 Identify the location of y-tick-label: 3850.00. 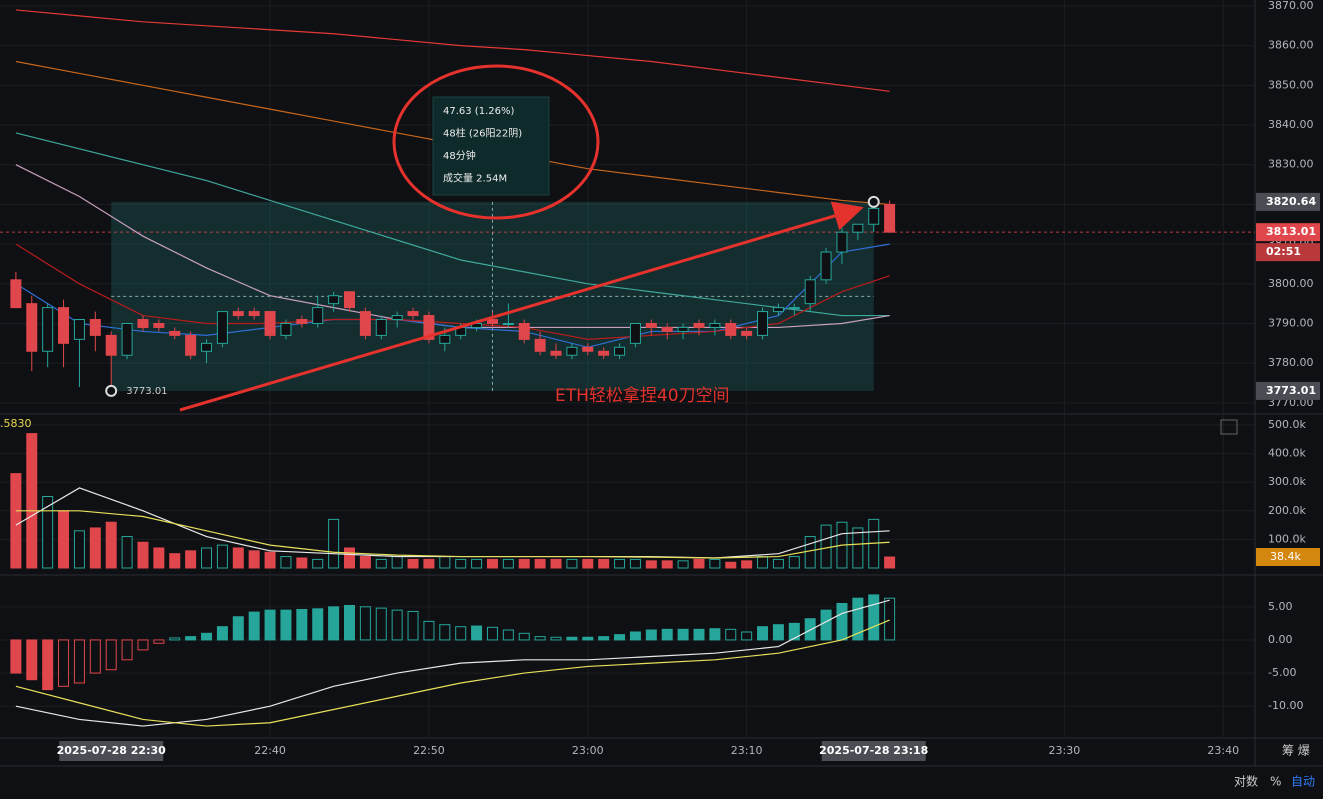
(1291, 84).